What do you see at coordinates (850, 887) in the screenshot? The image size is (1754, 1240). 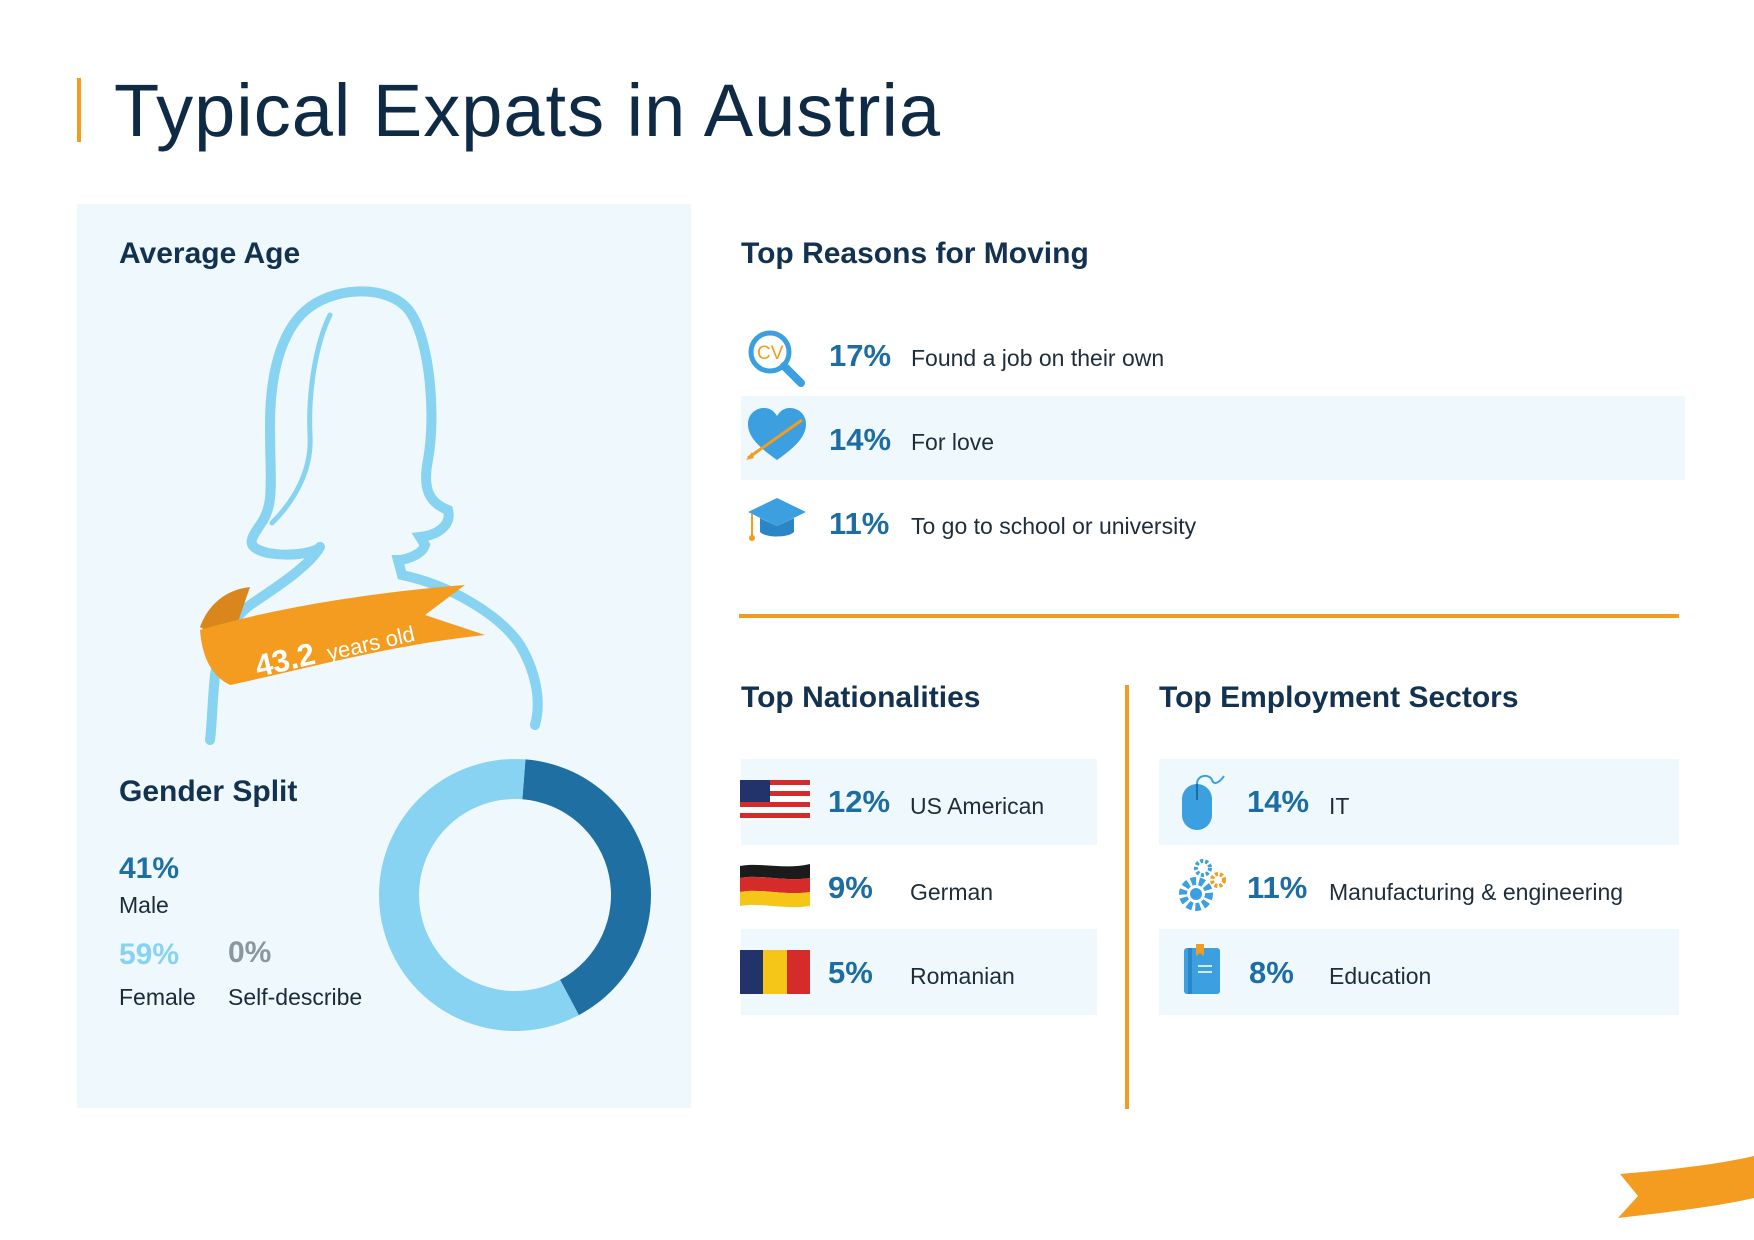 I see `nationality-2-percentage: 9%` at bounding box center [850, 887].